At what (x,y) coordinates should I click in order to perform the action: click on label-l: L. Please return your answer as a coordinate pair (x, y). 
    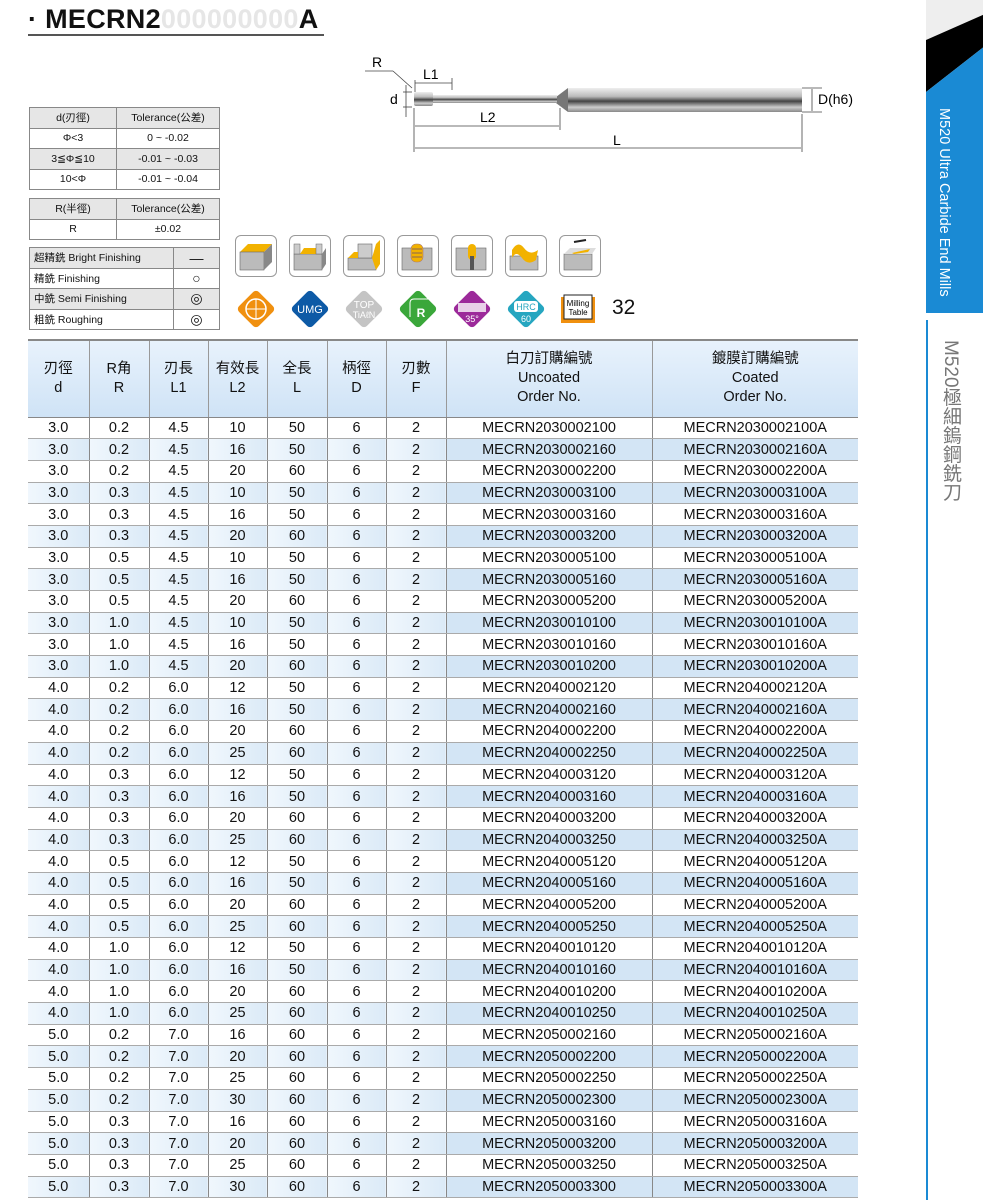
    Looking at the image, I should click on (617, 140).